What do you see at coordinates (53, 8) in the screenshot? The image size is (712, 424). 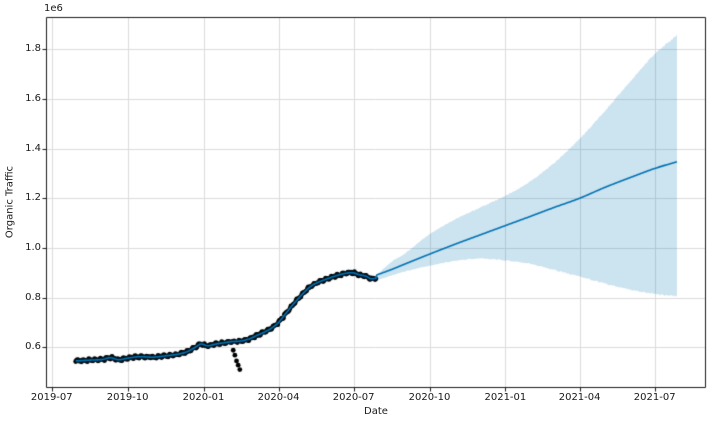 I see `y-axis-offset-label: 1e6` at bounding box center [53, 8].